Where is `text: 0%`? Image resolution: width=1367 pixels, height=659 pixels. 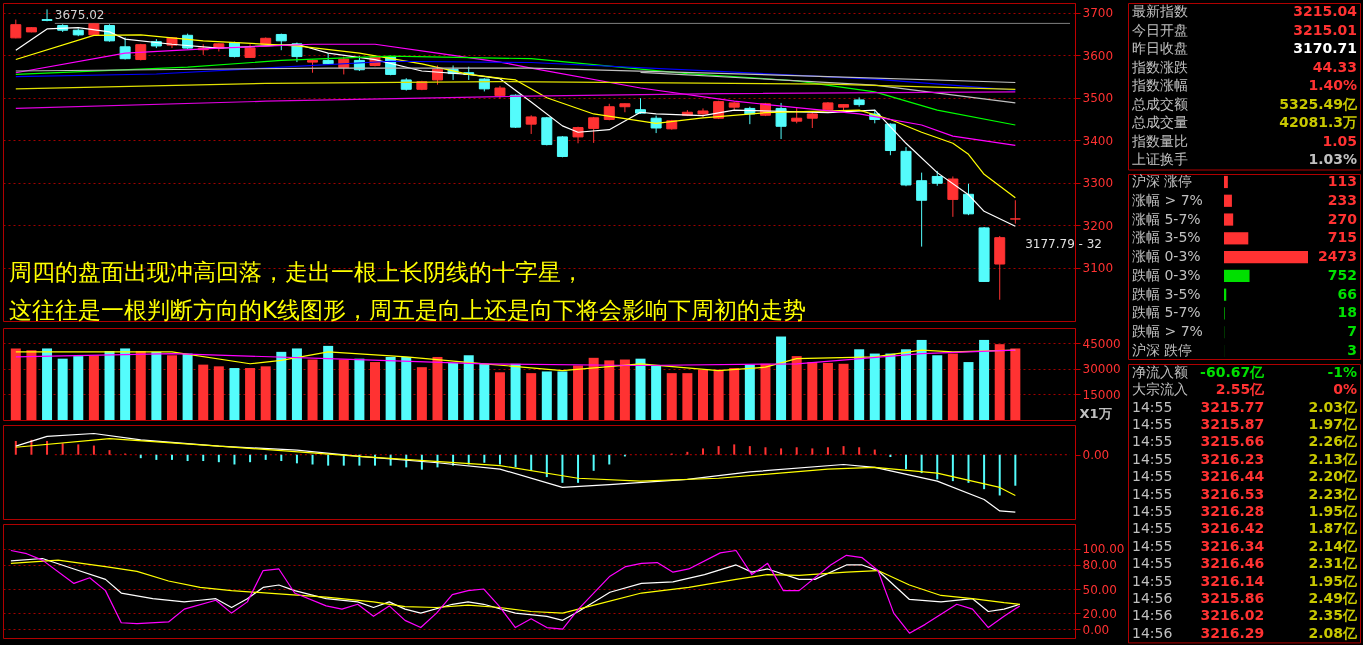
text: 0% is located at coordinates (1345, 389).